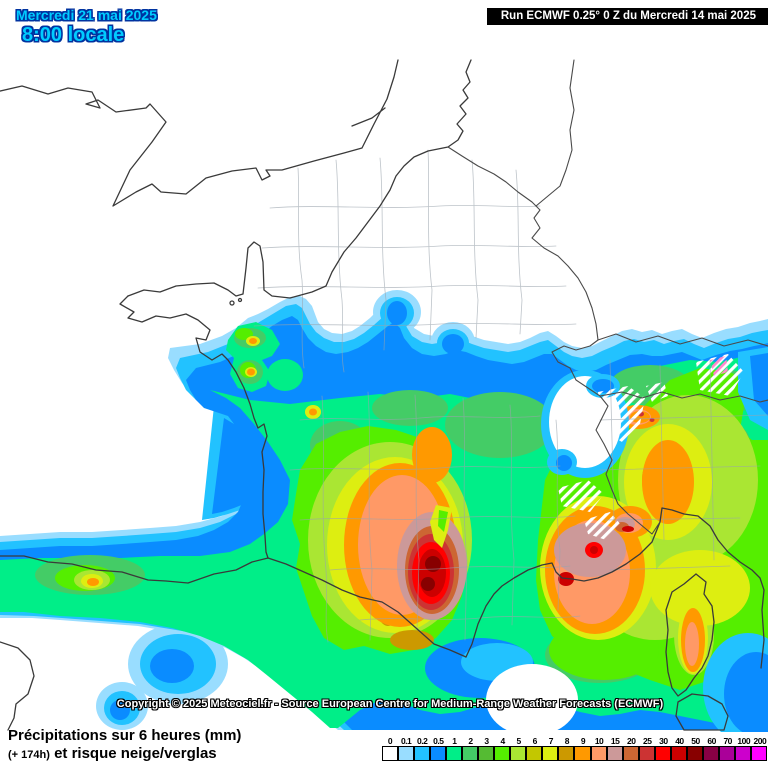 This screenshot has width=768, height=768. What do you see at coordinates (606, 437) in the screenshot?
I see `ch-italy-border` at bounding box center [606, 437].